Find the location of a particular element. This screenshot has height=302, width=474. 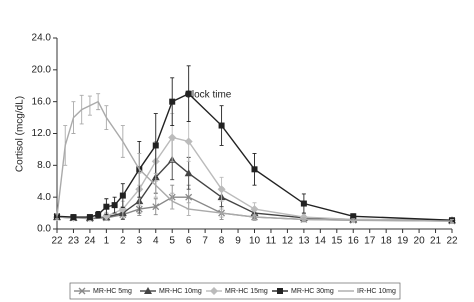

legend-label: IR-HC 10mg is located at coordinates (376, 291).